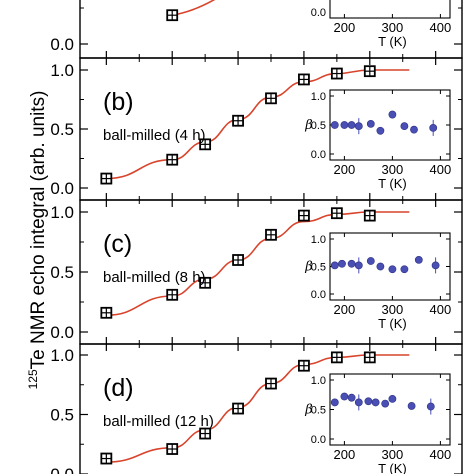 The image size is (474, 474). I want to click on y-axis-label: 125Te NMR echo integral (arb. units), so click(37, 240).